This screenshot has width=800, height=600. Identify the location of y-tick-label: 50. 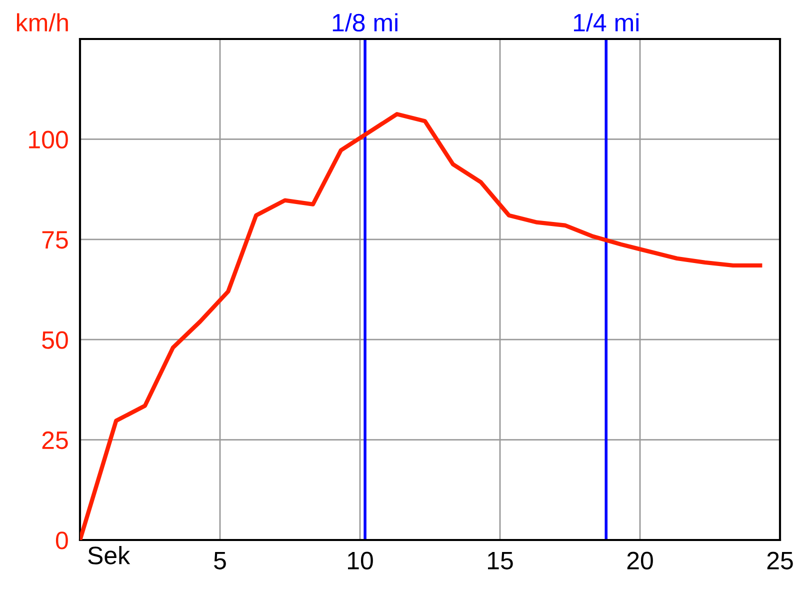
(55, 340).